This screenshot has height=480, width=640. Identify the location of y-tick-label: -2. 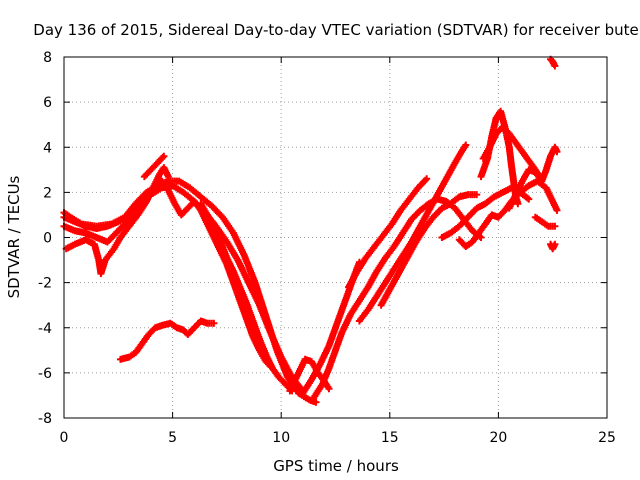
(45, 284).